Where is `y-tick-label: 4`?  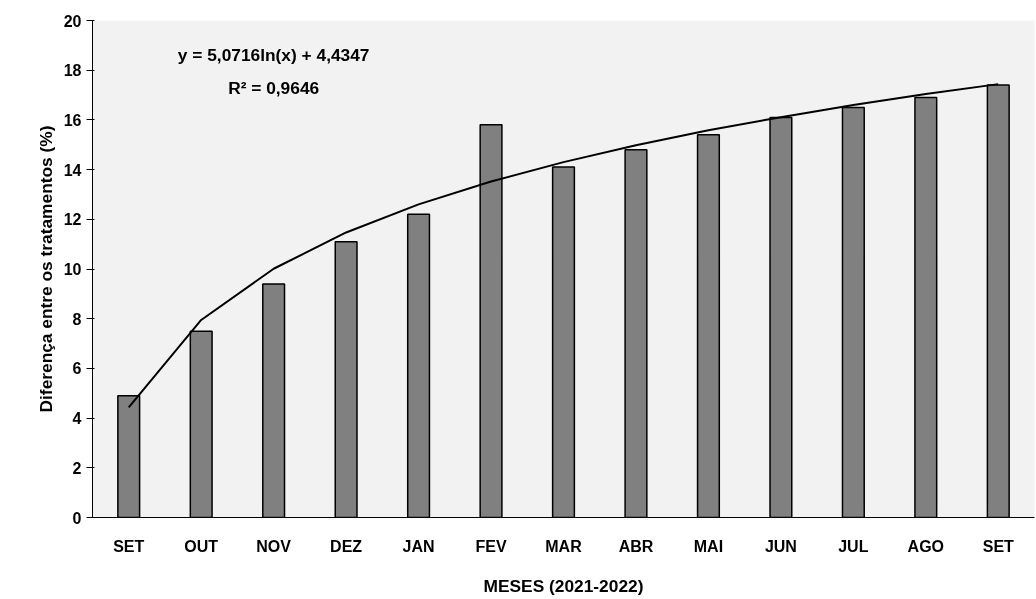
y-tick-label: 4 is located at coordinates (77, 419).